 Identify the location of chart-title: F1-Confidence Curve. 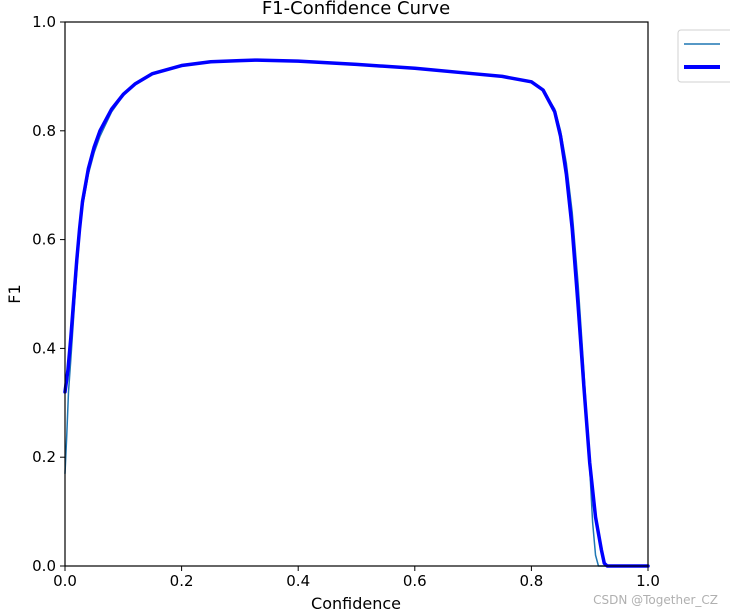
(356, 9).